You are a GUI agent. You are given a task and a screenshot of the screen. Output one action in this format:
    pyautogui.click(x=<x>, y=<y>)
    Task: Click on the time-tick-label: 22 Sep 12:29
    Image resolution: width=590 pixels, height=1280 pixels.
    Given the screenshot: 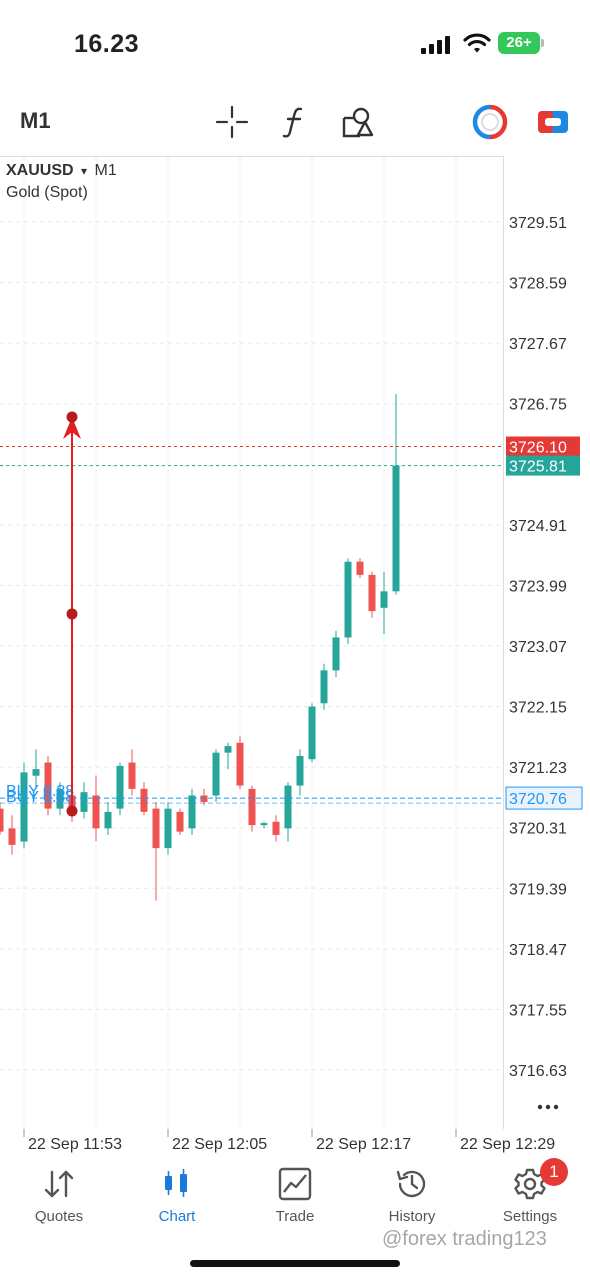 What is the action you would take?
    pyautogui.click(x=507, y=1144)
    